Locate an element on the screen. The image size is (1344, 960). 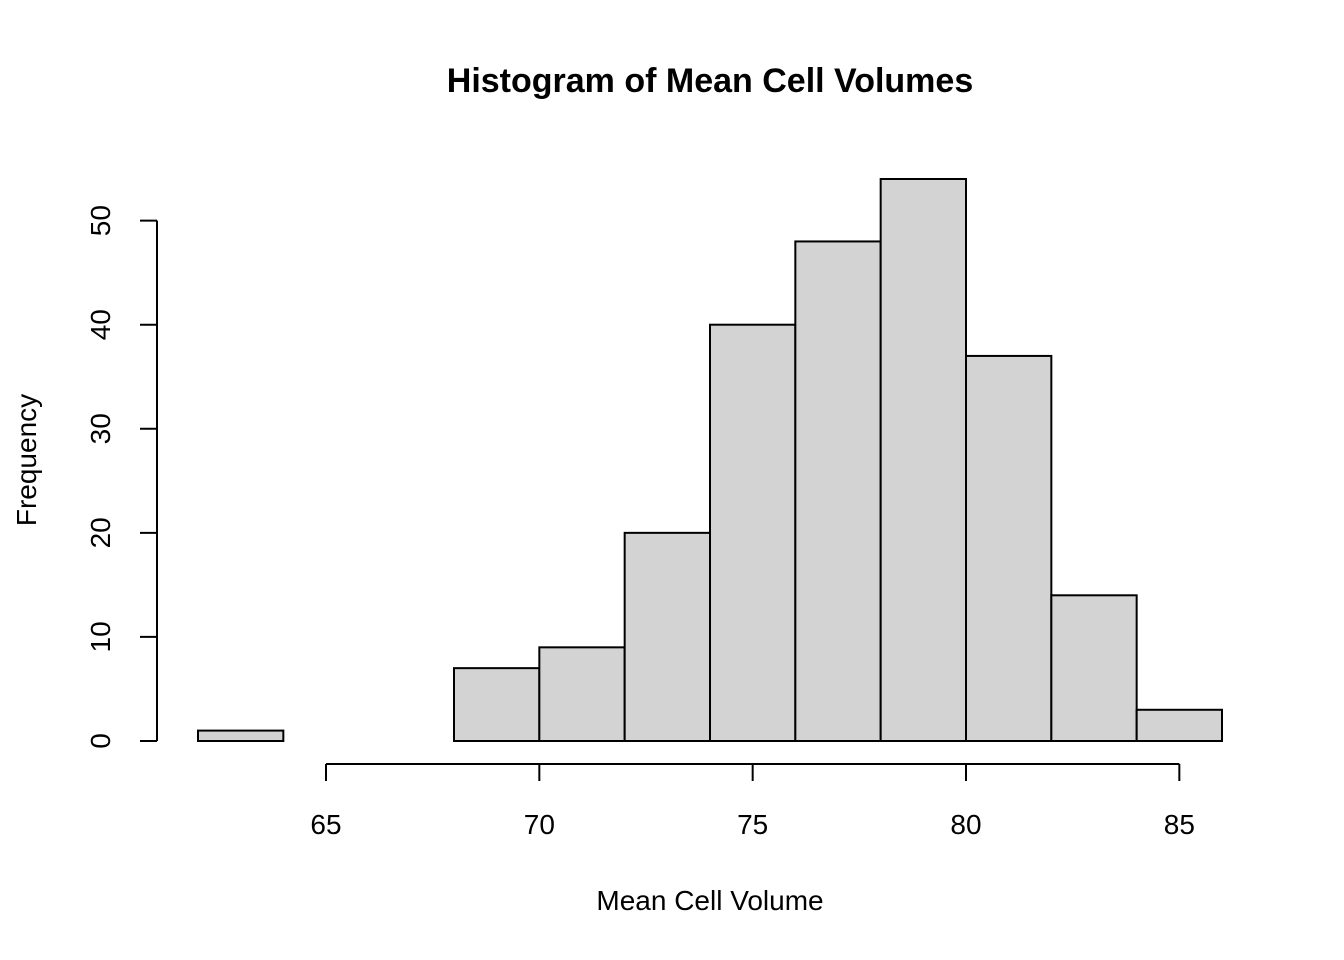
y-axis: 0 10 20 30 40 50 is located at coordinates (121, 477).